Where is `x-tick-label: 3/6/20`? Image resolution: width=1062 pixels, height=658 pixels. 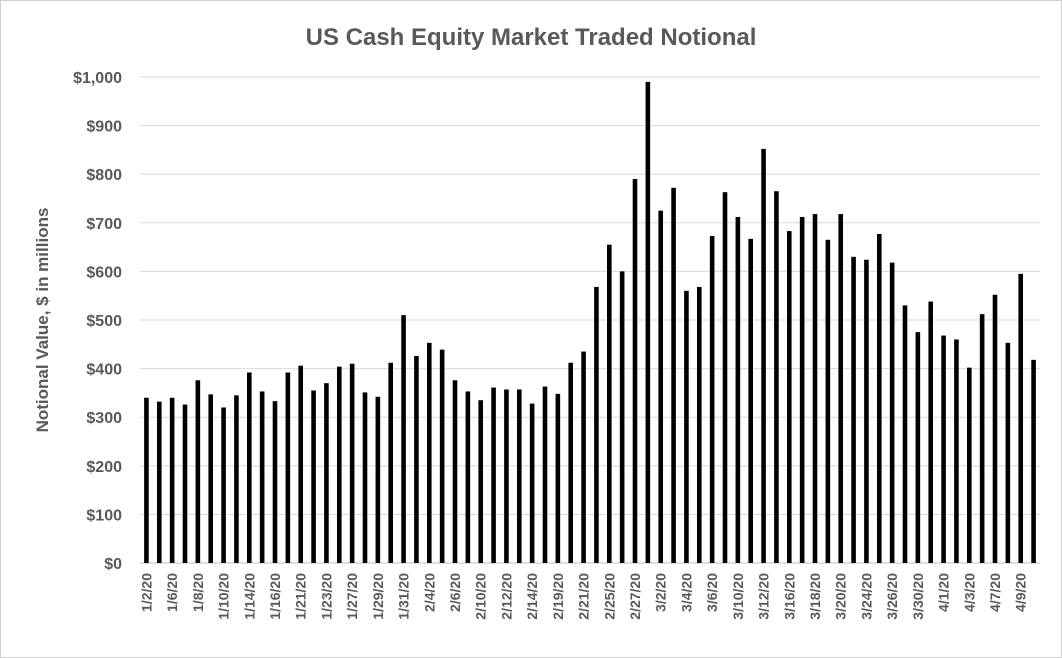 x-tick-label: 3/6/20 is located at coordinates (712, 592).